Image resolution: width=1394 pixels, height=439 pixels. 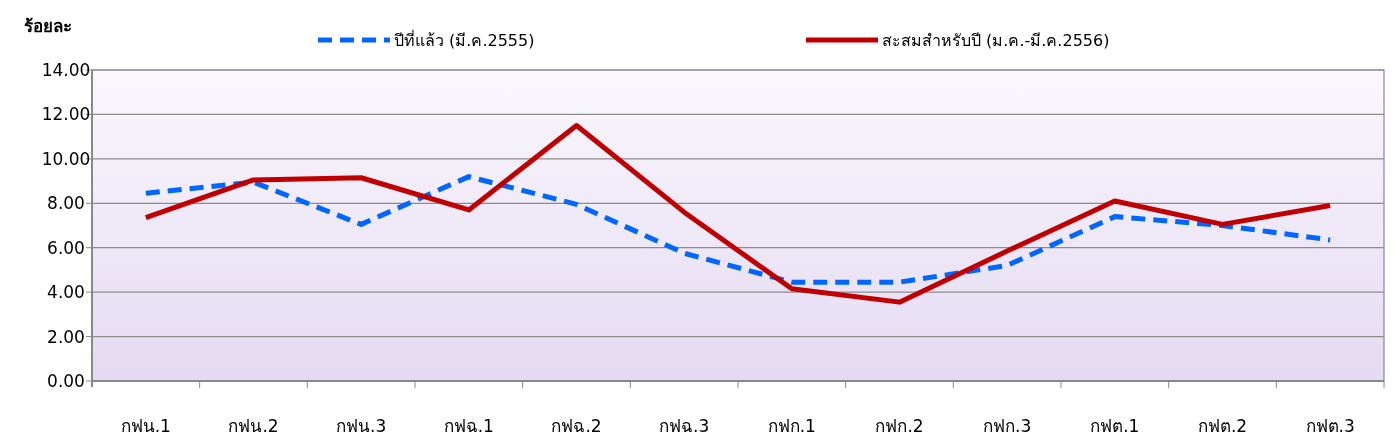 I want to click on y-axis-title: ร้อยละ, so click(x=48, y=26).